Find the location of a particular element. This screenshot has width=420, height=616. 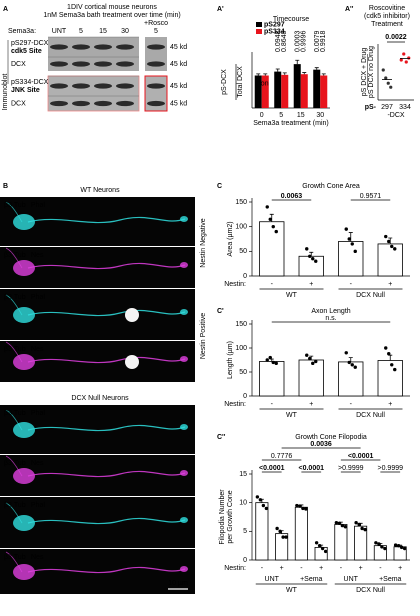

subgroup-label: UNT is located at coordinates (351, 579).